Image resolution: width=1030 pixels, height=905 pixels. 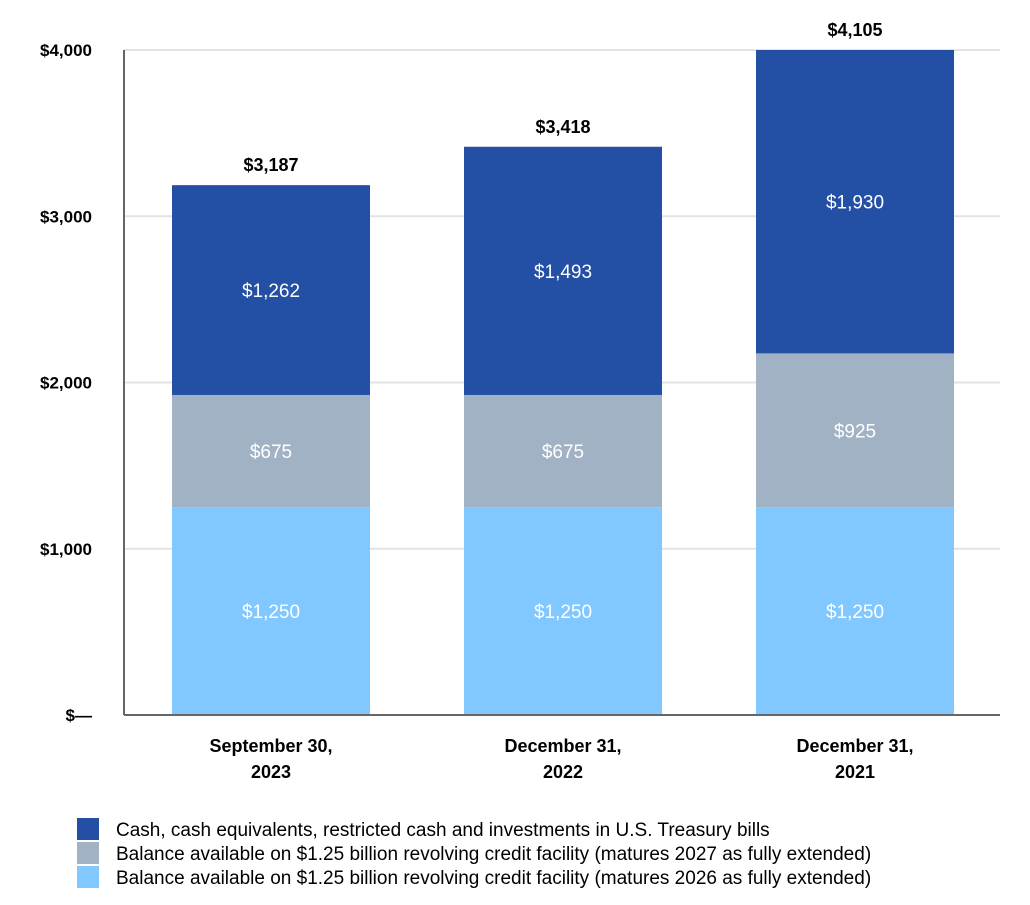 I want to click on bar-total-label: $3,418, so click(x=562, y=127).